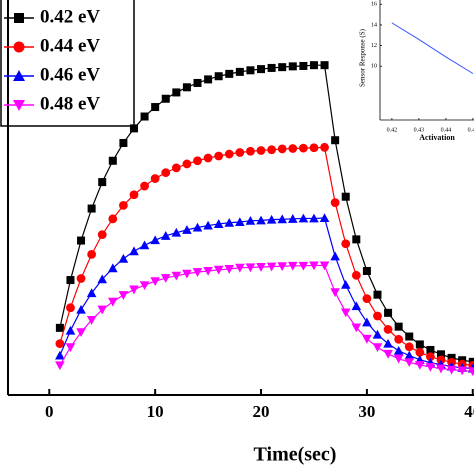 This screenshot has height=474, width=474. What do you see at coordinates (419, 130) in the screenshot?
I see `x-tick-label: 0.43` at bounding box center [419, 130].